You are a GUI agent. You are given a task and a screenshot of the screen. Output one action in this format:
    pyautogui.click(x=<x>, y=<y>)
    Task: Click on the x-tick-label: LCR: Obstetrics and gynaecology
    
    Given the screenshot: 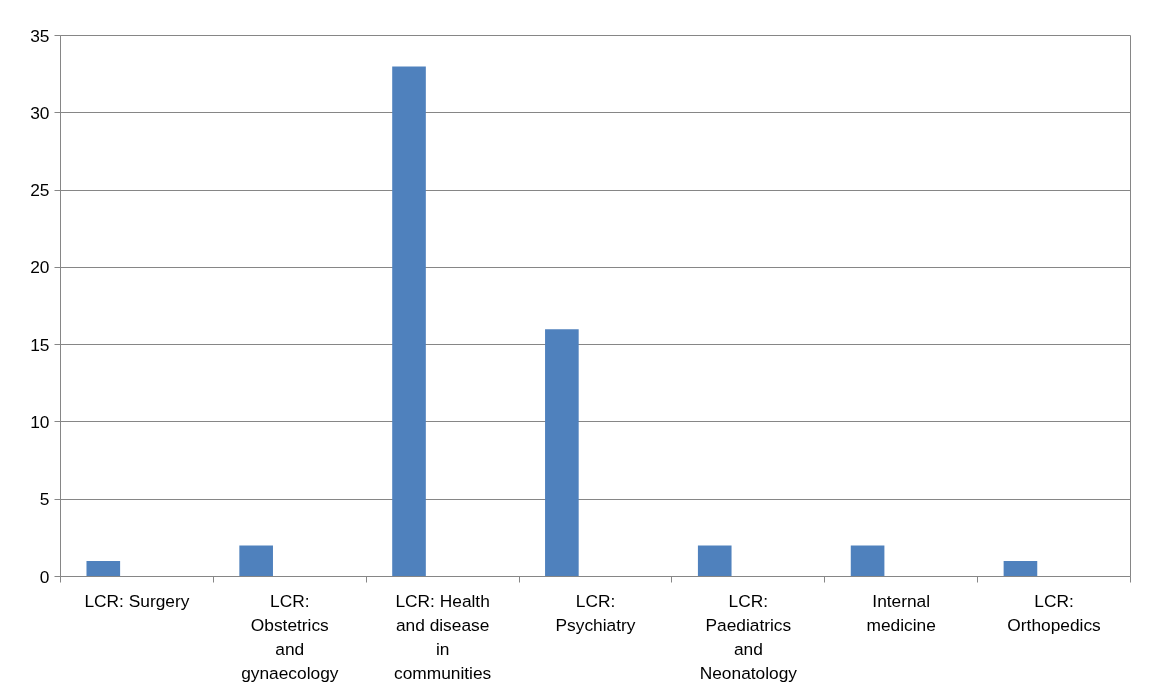 What is the action you would take?
    pyautogui.click(x=290, y=636)
    